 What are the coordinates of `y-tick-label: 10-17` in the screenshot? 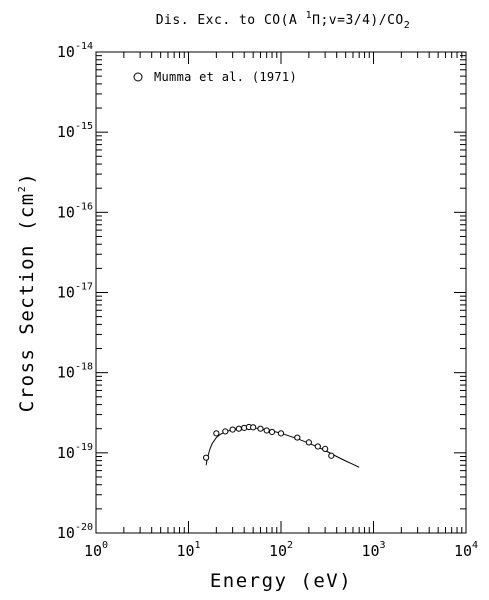 It's located at (75, 292).